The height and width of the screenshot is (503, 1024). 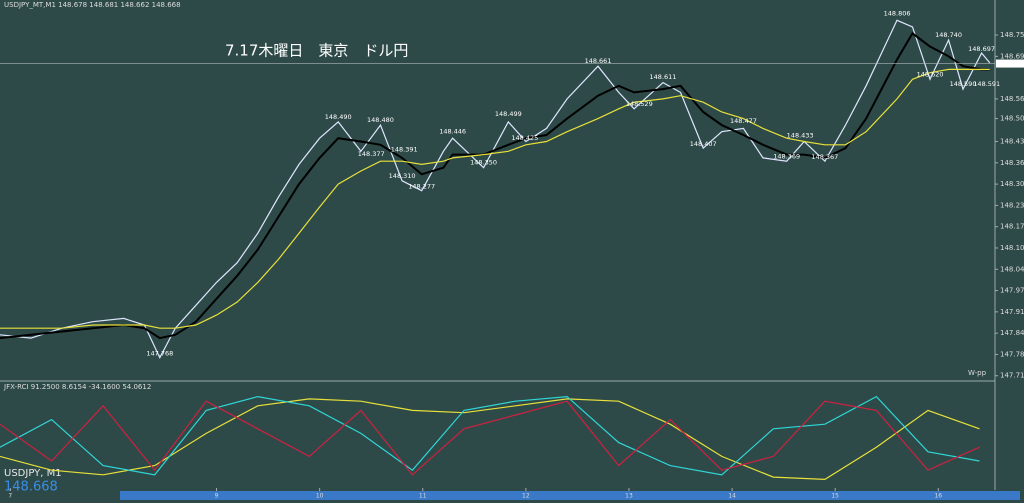 What do you see at coordinates (981, 49) in the screenshot?
I see `price-annotation: 148.697` at bounding box center [981, 49].